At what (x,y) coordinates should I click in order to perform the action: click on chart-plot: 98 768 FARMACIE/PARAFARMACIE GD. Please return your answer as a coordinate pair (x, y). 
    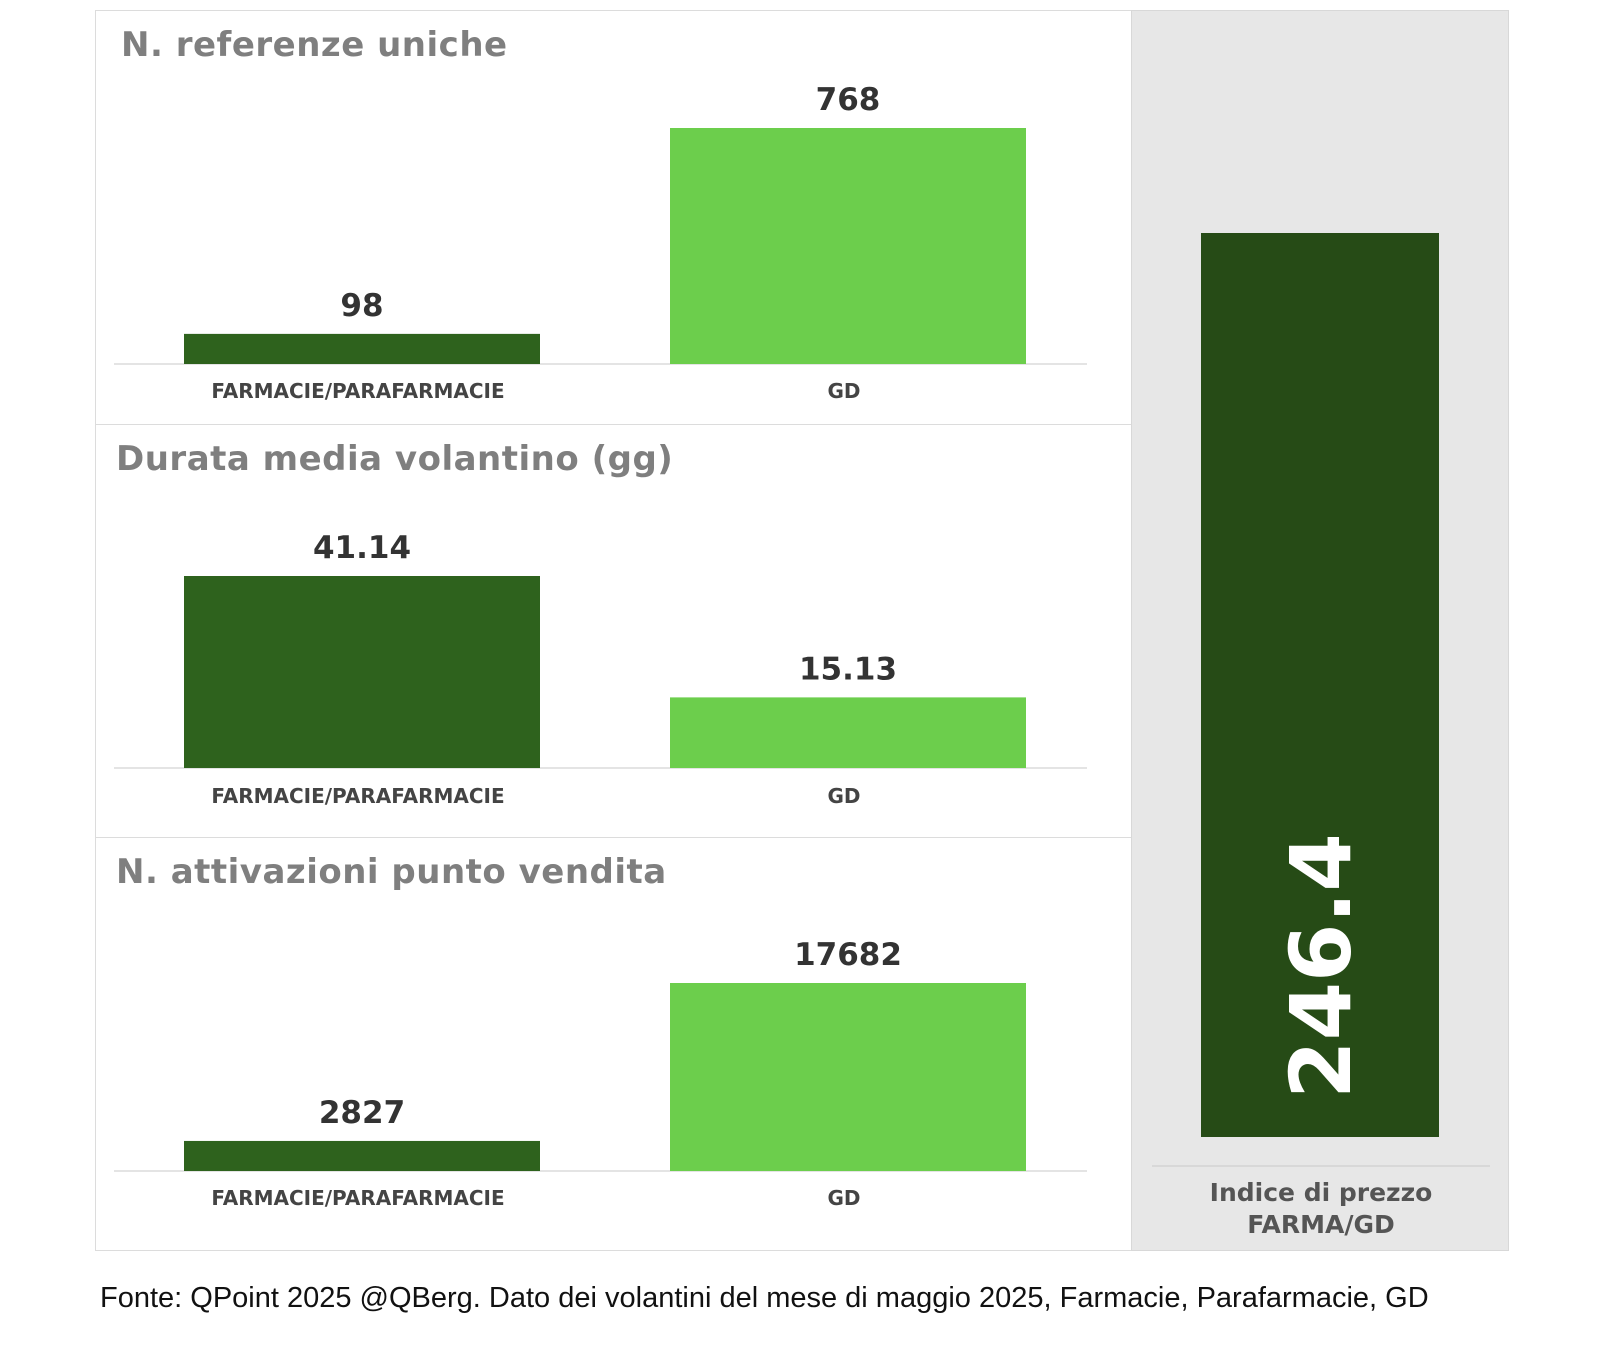
    Looking at the image, I should click on (600, 242).